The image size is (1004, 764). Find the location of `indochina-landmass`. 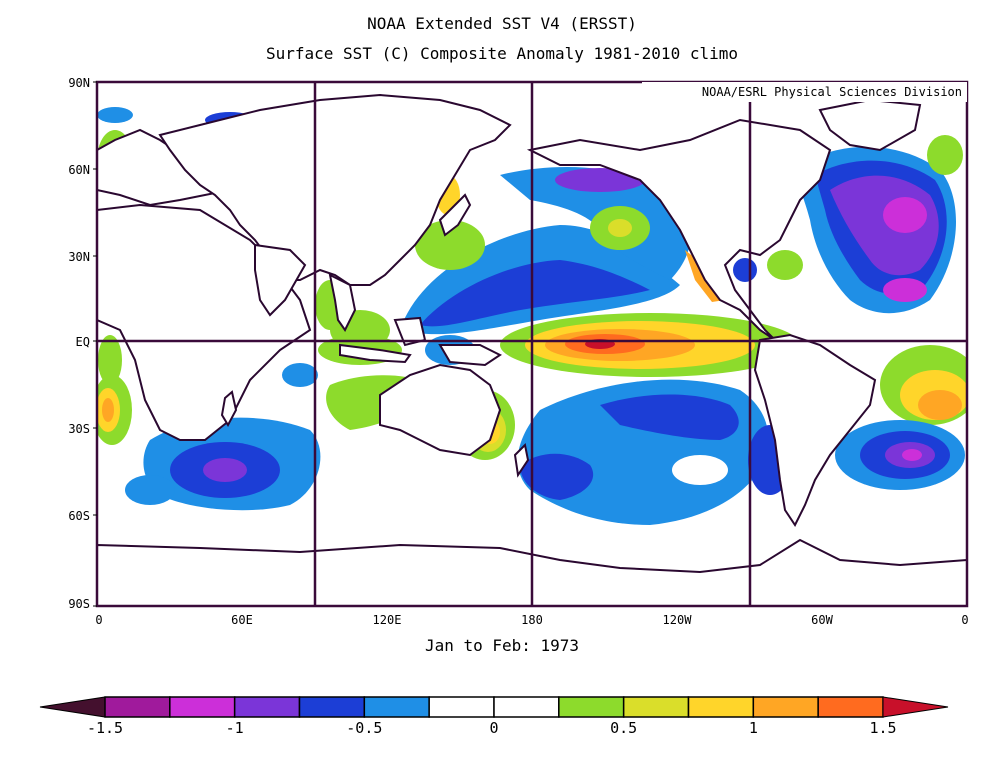

indochina-landmass is located at coordinates (342, 302).